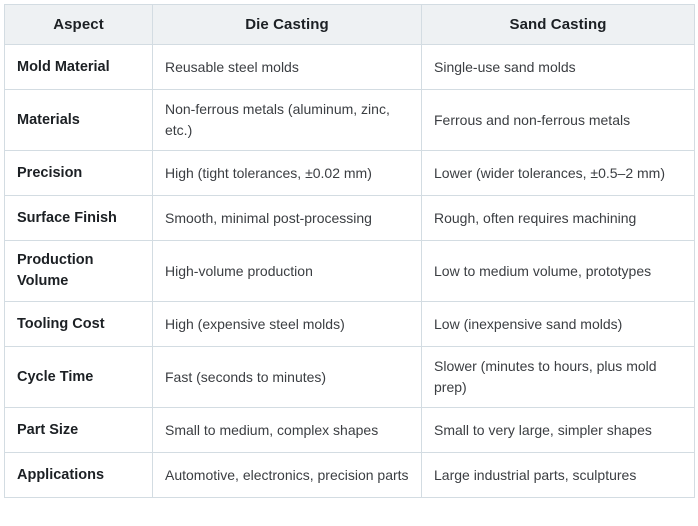  I want to click on cell-sand-casting: Low (inexpensive sand molds), so click(558, 324).